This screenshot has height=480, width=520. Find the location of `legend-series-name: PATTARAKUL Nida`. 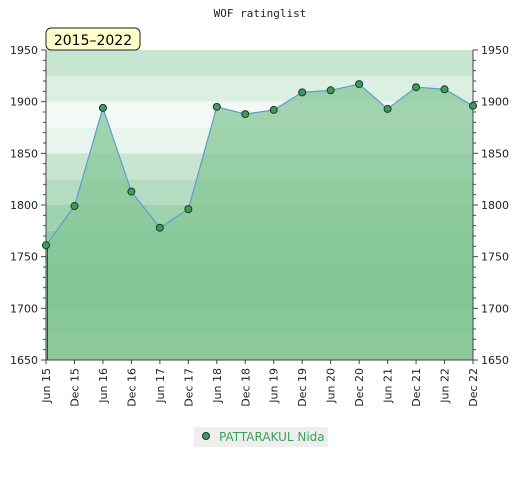

legend-series-name: PATTARAKUL Nida is located at coordinates (272, 437).